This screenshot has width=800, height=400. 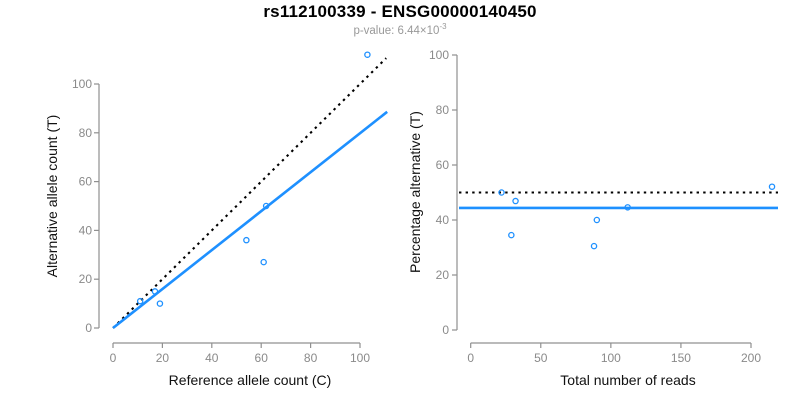 What do you see at coordinates (250, 380) in the screenshot?
I see `x-axis-title: Reference allele count (C)` at bounding box center [250, 380].